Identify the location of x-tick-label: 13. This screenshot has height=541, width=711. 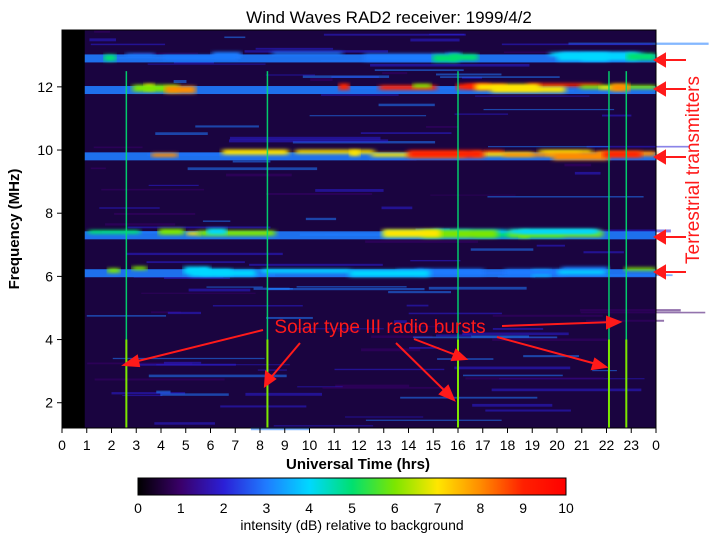
(384, 445).